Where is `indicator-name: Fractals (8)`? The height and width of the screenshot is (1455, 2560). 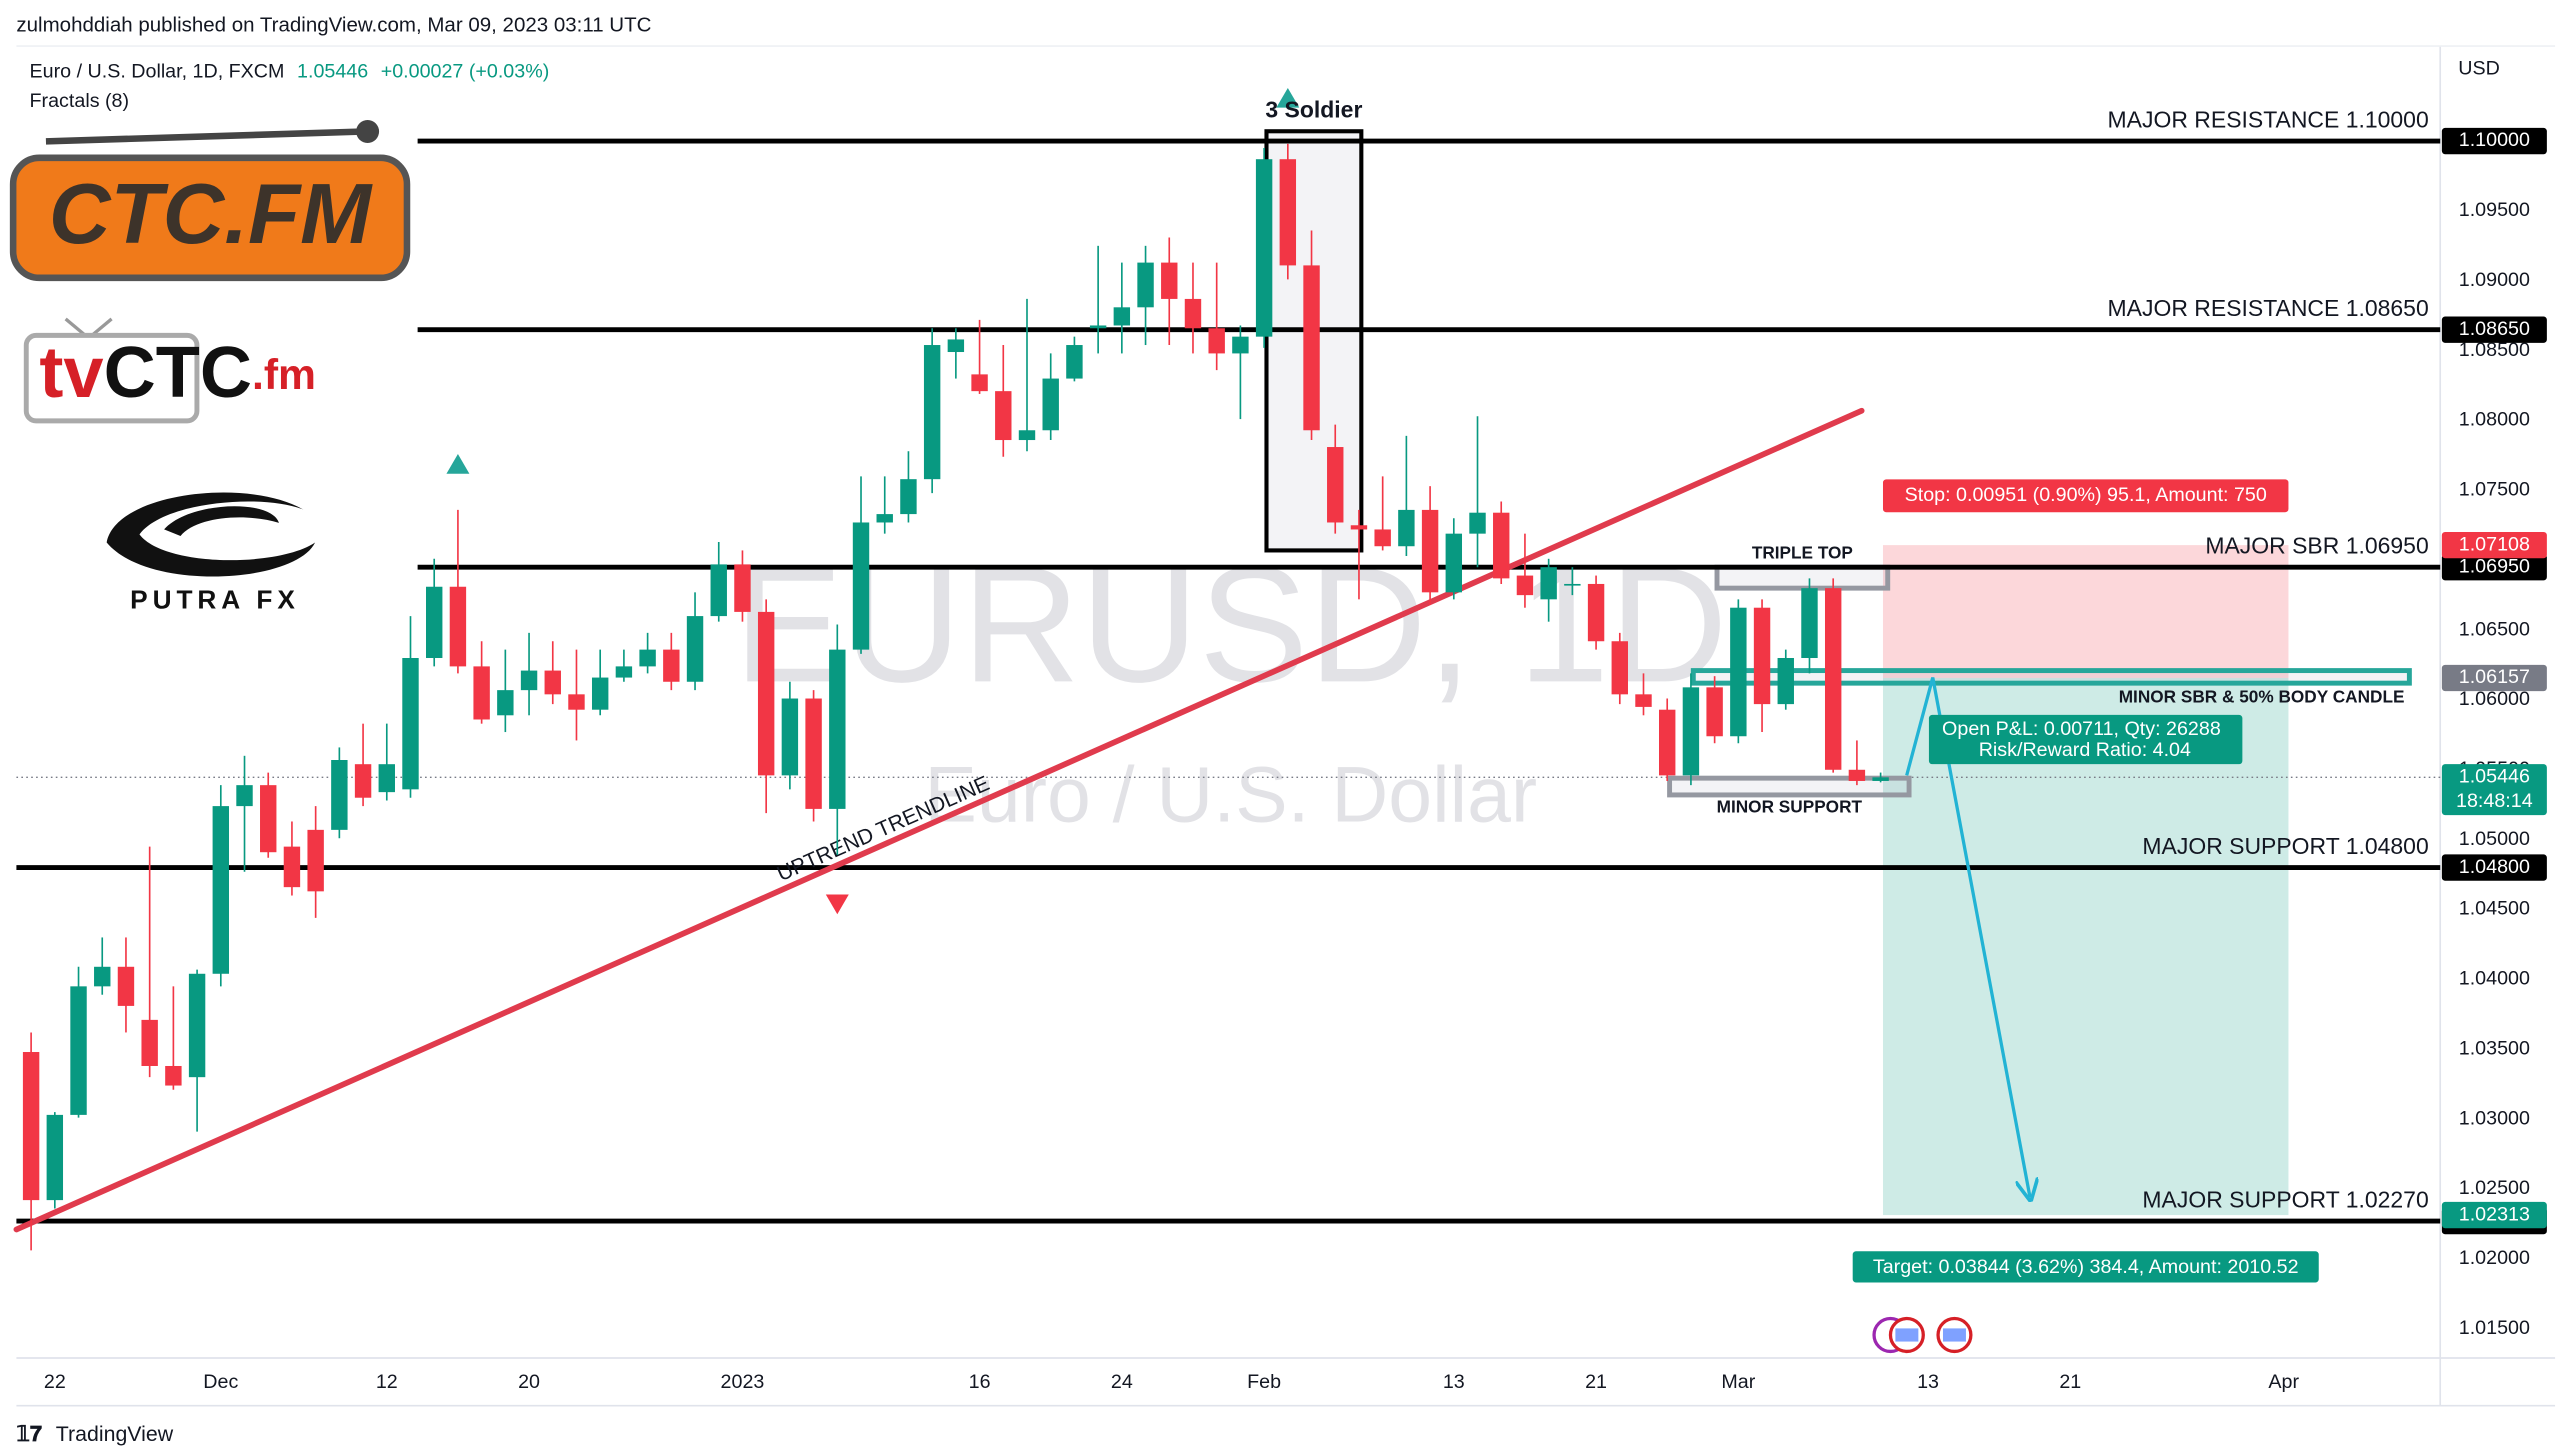 indicator-name: Fractals (8) is located at coordinates (80, 101).